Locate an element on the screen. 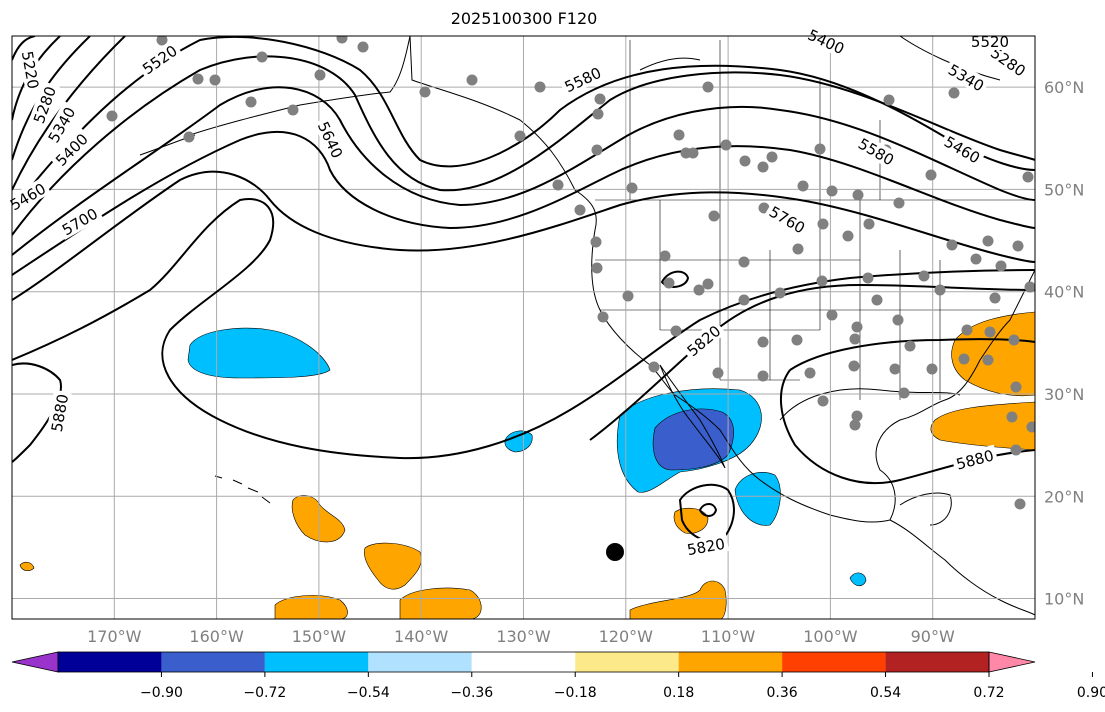 This screenshot has height=712, width=1105. contour-label: 5820 is located at coordinates (706, 547).